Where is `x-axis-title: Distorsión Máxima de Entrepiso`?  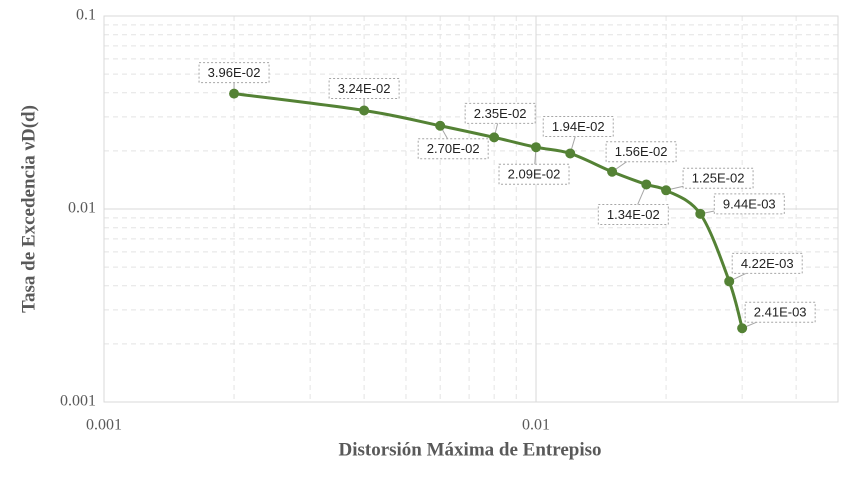
x-axis-title: Distorsión Máxima de Entrepiso is located at coordinates (469, 449).